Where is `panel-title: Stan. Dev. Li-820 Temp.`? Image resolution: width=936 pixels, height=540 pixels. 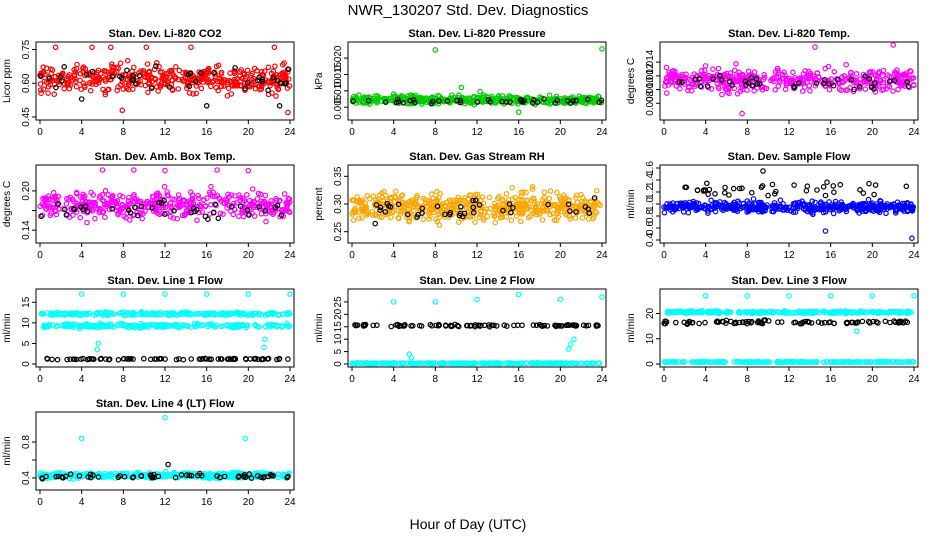
panel-title: Stan. Dev. Li-820 Temp. is located at coordinates (789, 34).